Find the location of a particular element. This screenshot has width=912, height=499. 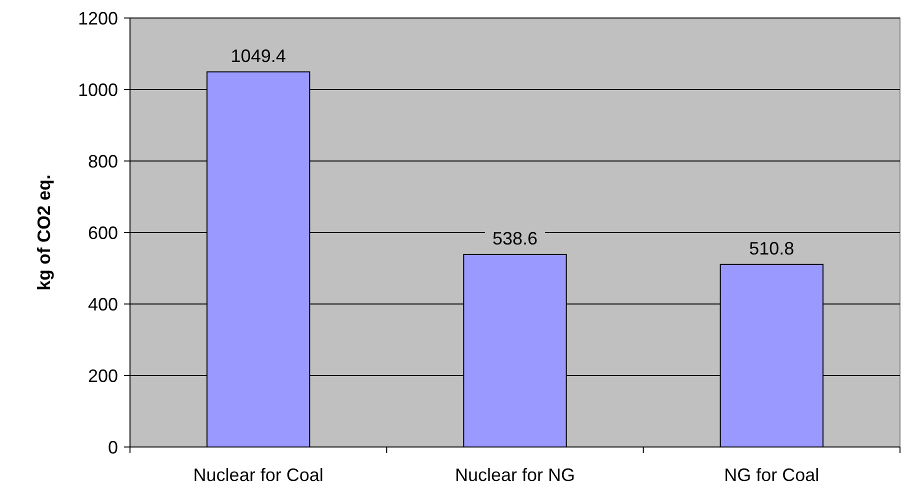

y-tick-label: 0 is located at coordinates (113, 447).